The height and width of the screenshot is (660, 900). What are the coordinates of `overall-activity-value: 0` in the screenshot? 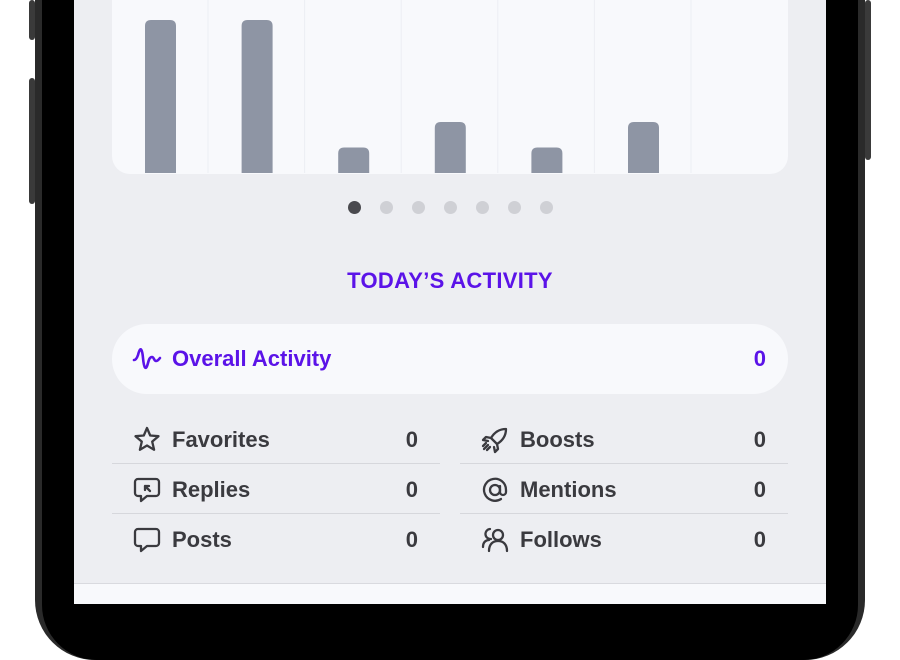 It's located at (759, 358).